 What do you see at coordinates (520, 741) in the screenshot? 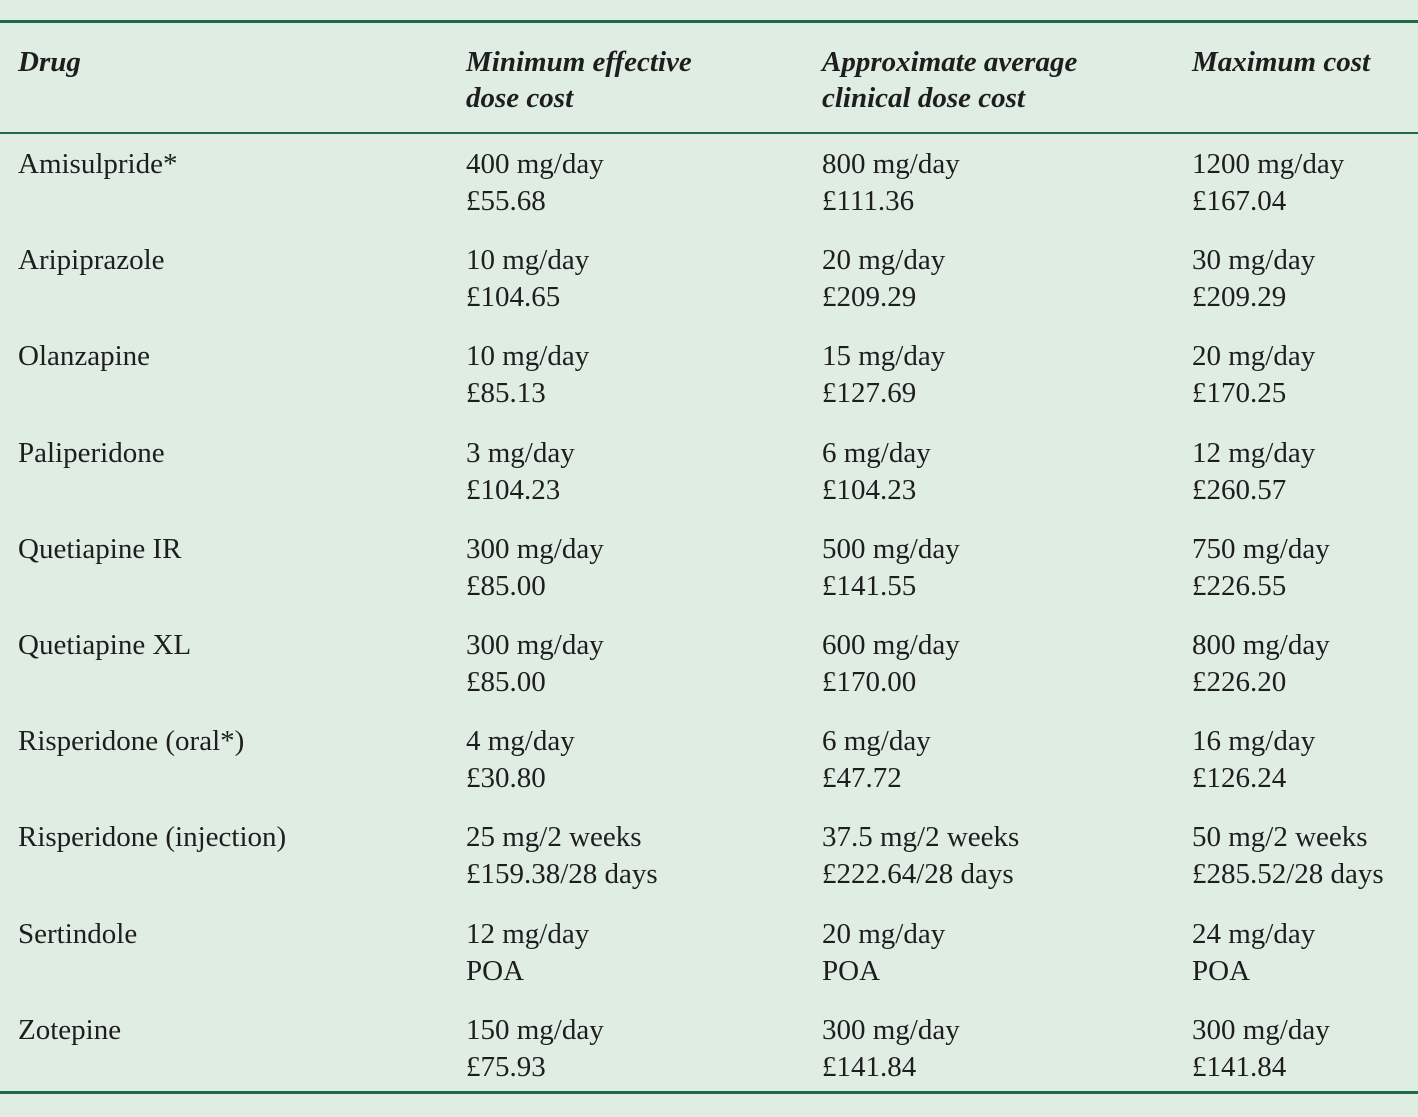
I see `dose: 4 mg/day` at bounding box center [520, 741].